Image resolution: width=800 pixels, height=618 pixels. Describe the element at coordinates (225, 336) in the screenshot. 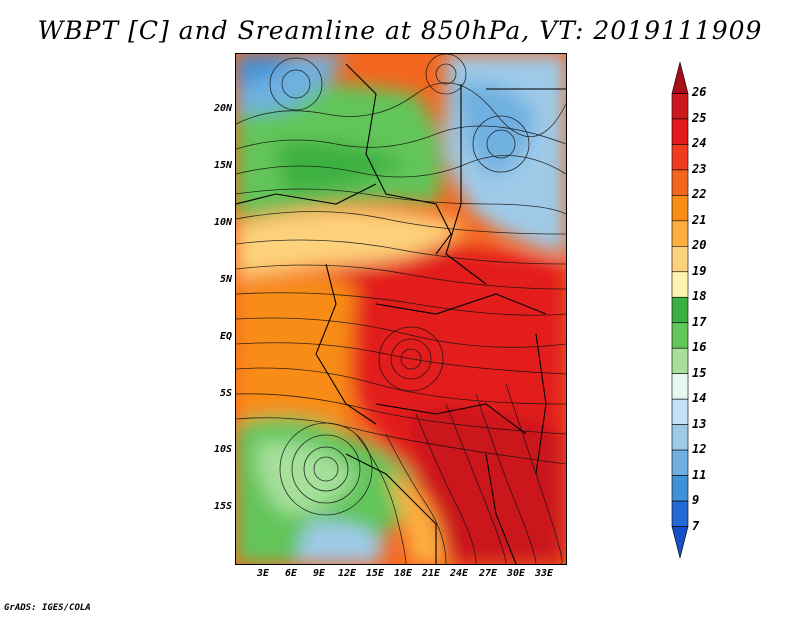

I see `lat-label-eq: EQ` at that location.